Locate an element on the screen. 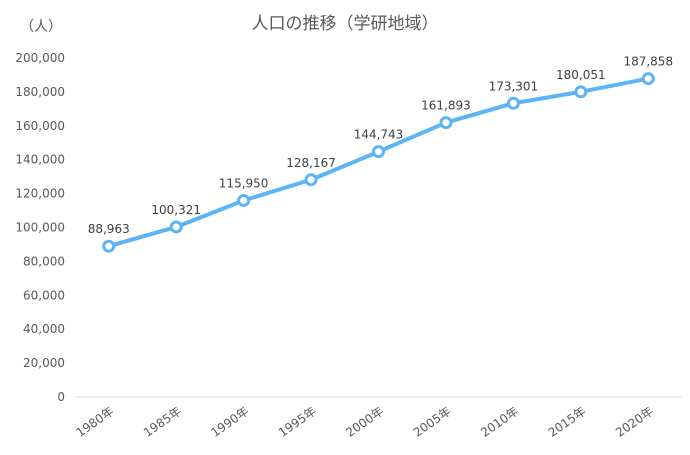 The image size is (690, 455). y-tick-label: 160,000 is located at coordinates (40, 126).